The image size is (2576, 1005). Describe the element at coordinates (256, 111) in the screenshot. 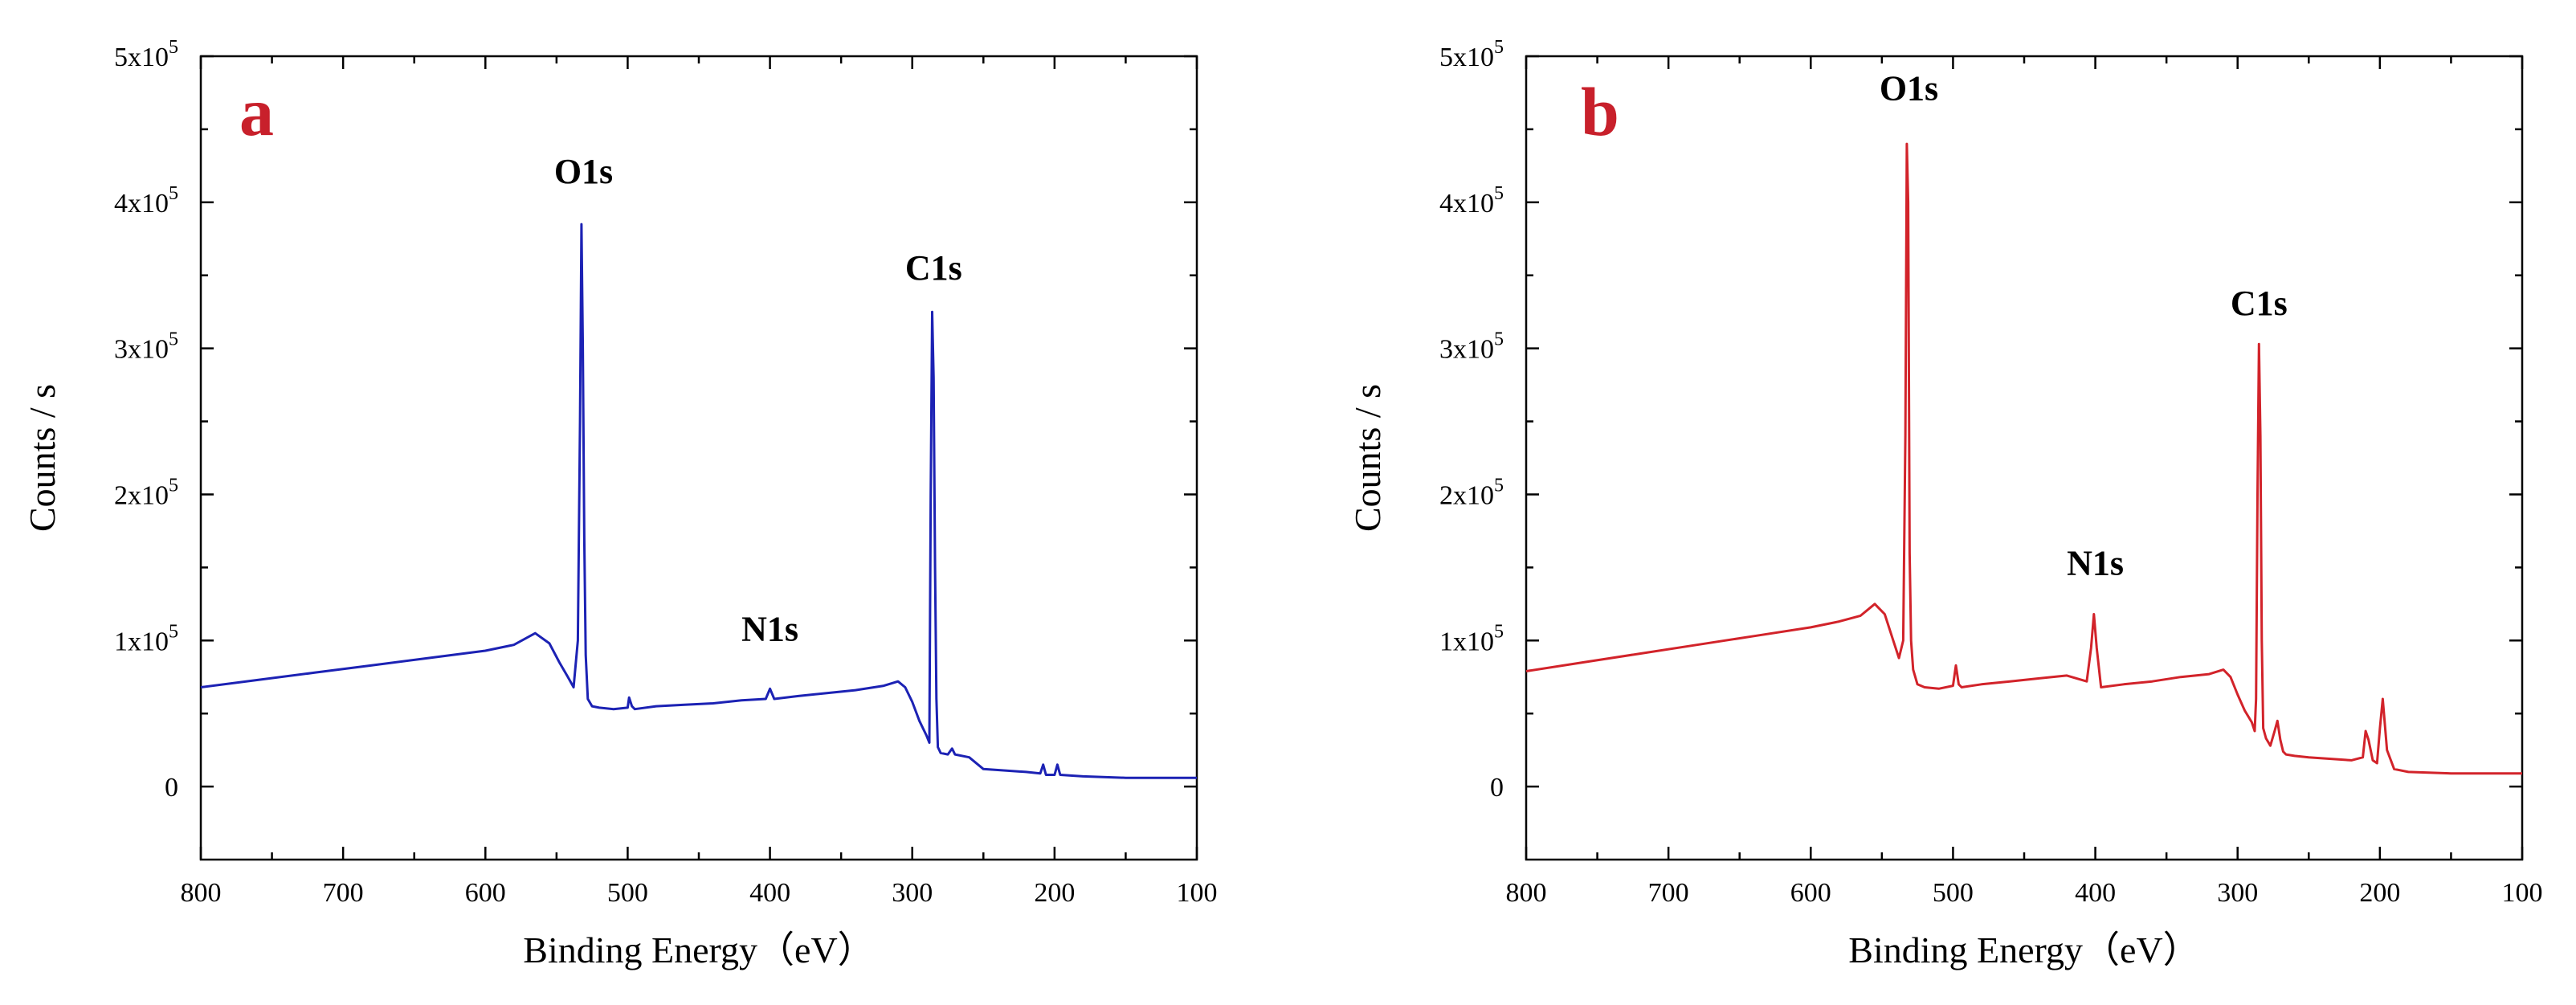

I see `panel-letter: a` at that location.